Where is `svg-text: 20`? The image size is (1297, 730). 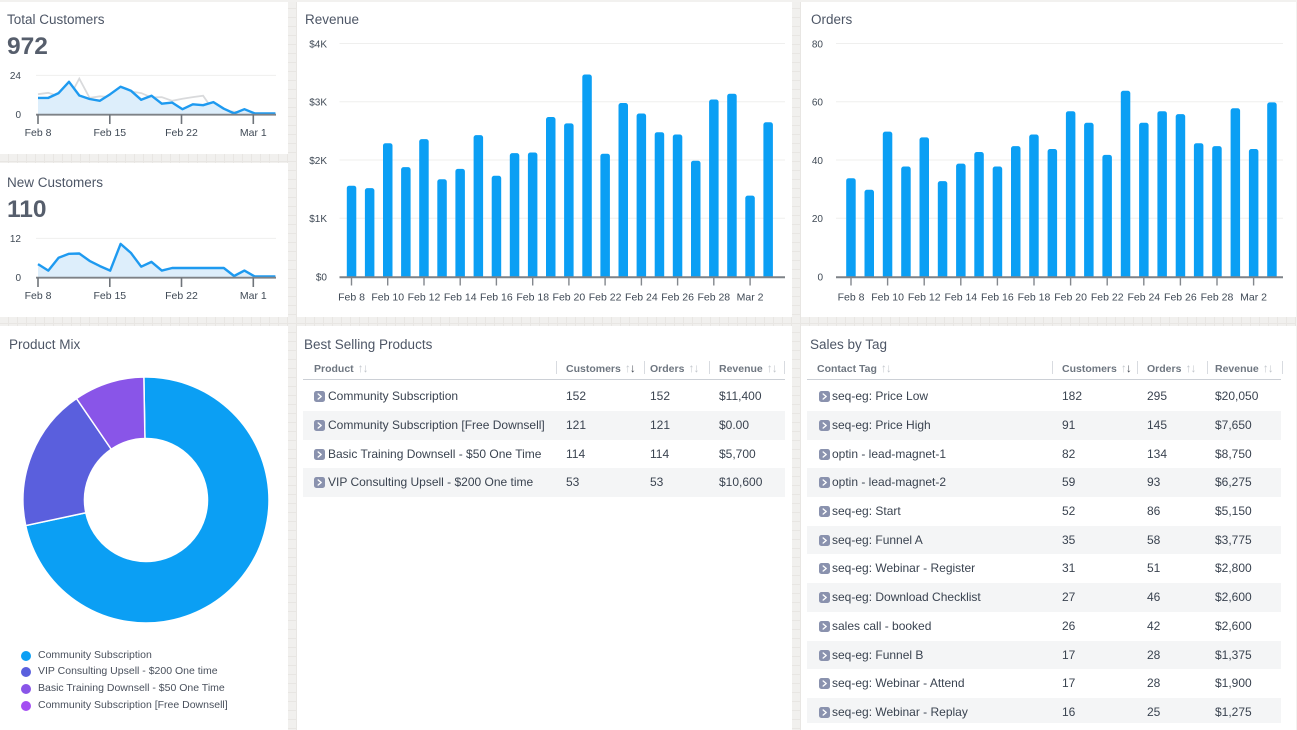 svg-text: 20 is located at coordinates (818, 219).